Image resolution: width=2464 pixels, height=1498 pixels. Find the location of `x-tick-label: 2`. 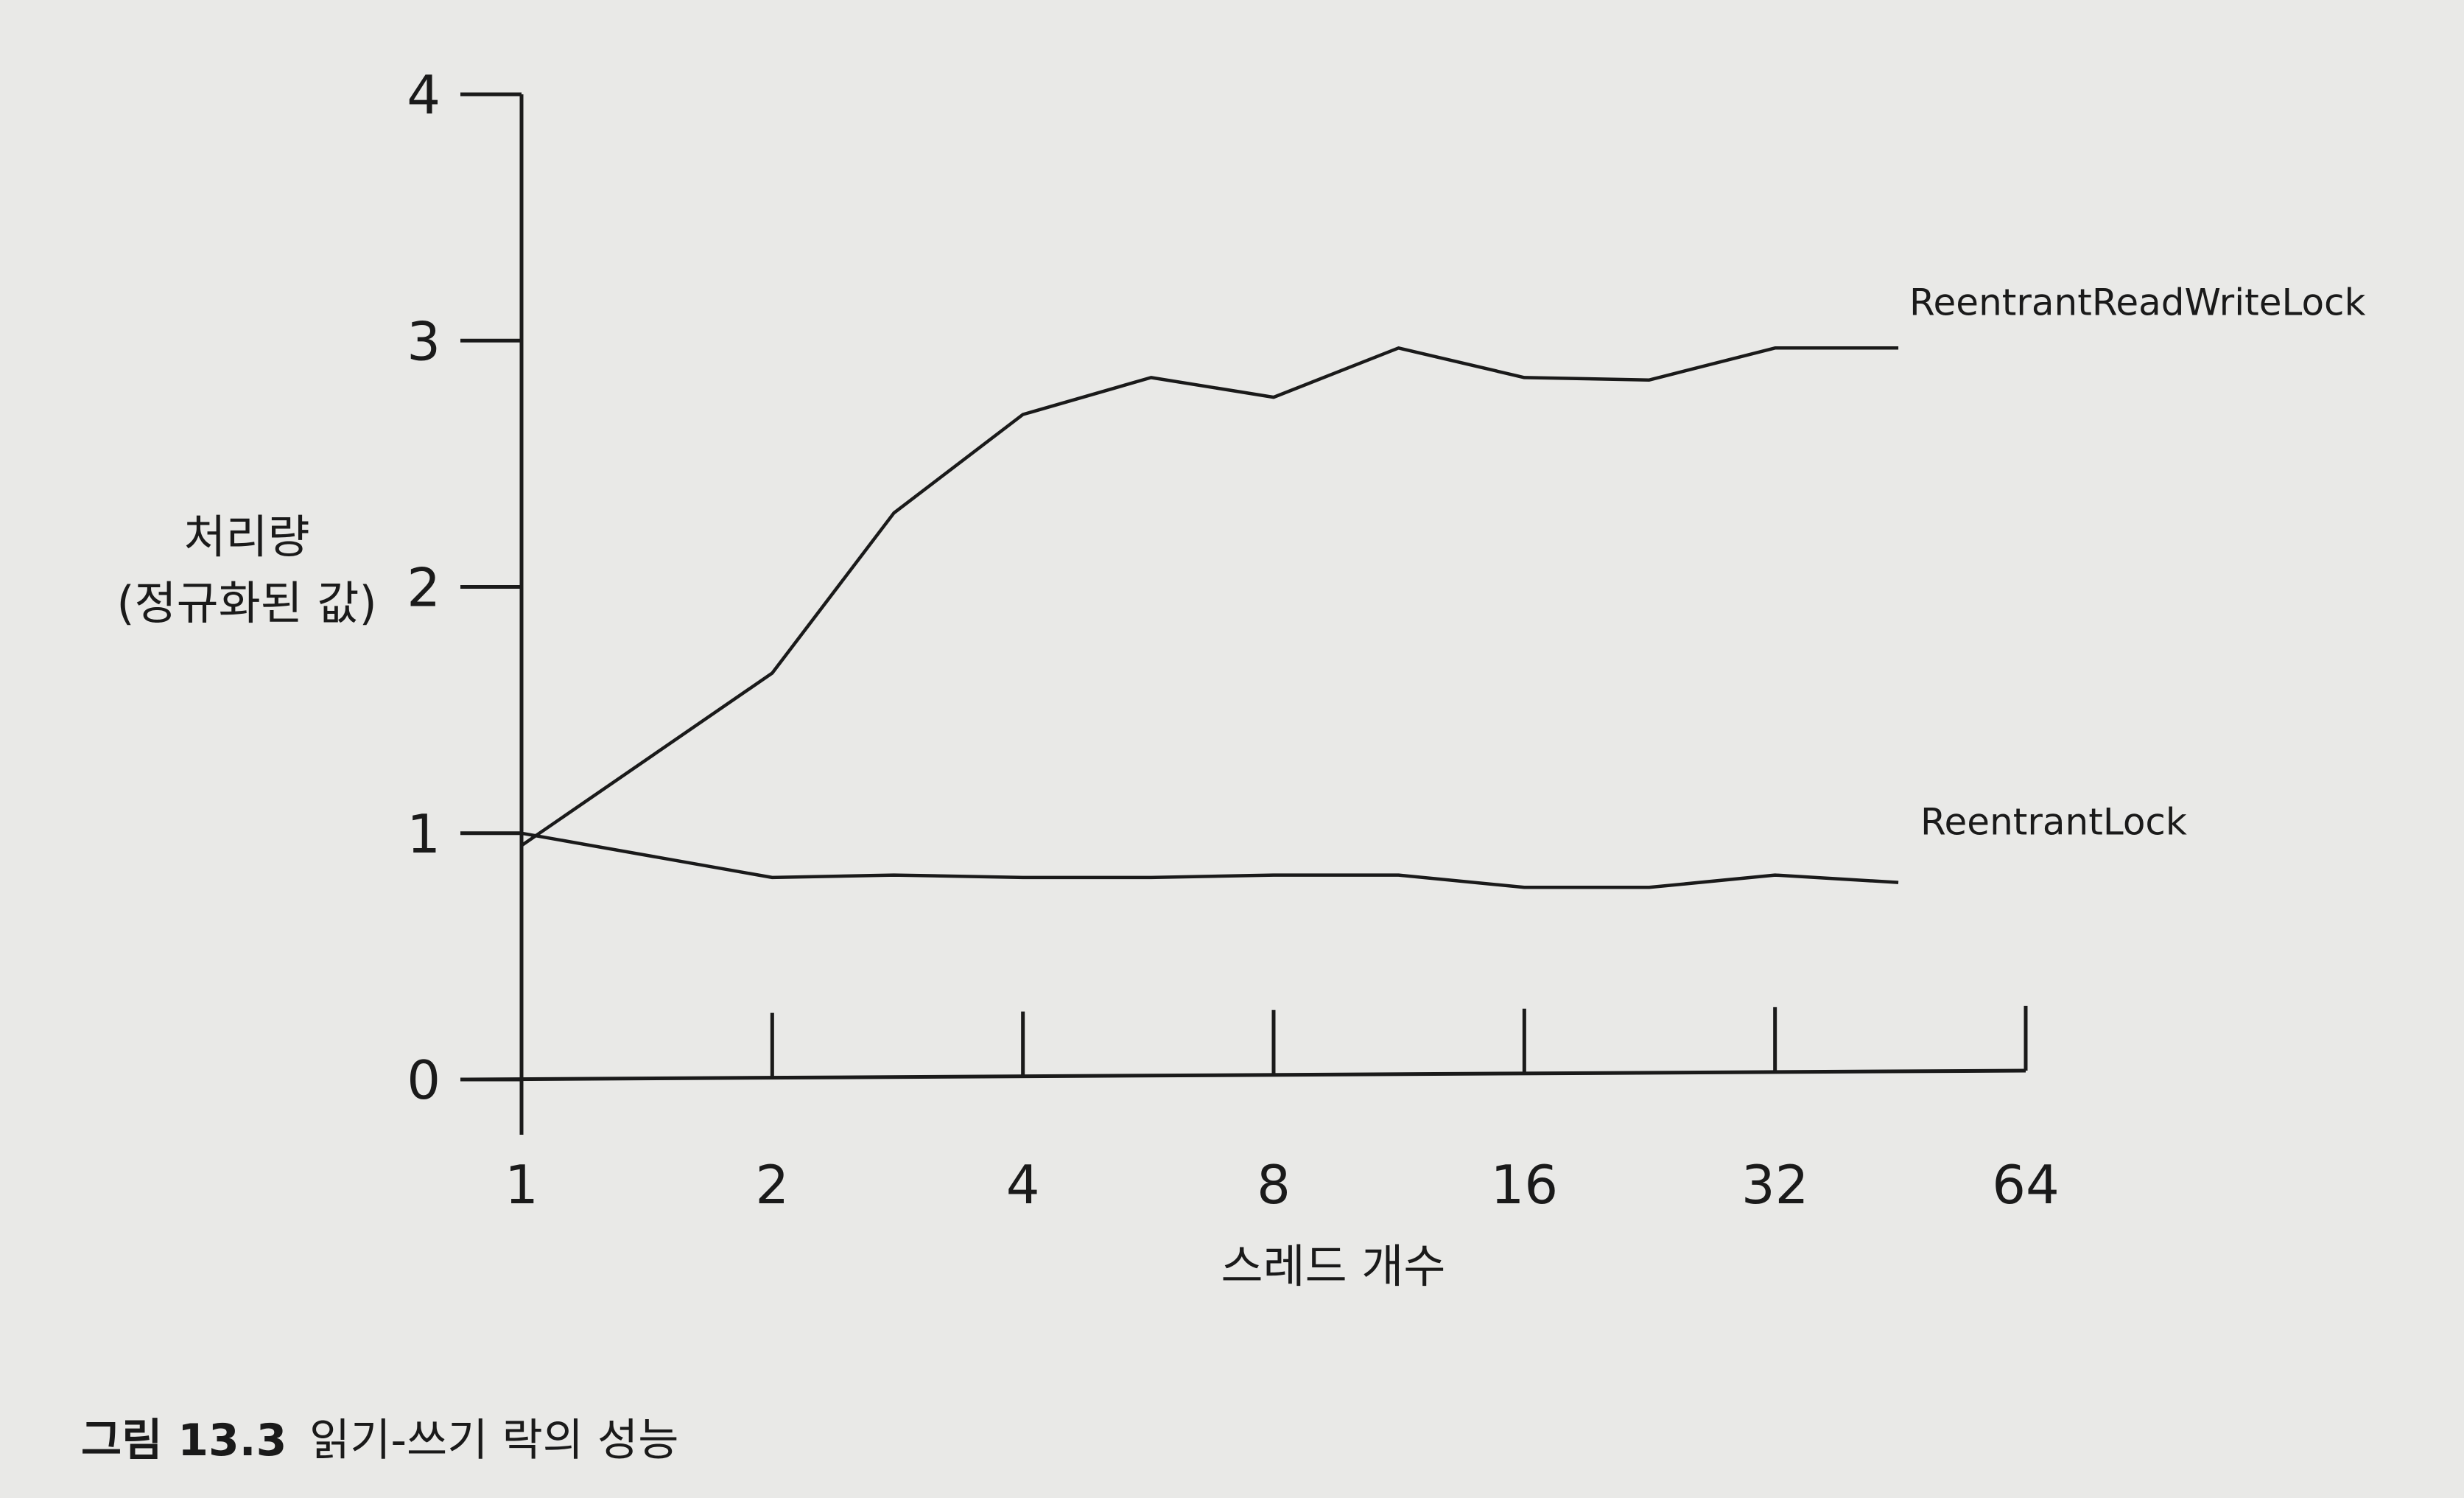

x-tick-label: 2 is located at coordinates (772, 1185).